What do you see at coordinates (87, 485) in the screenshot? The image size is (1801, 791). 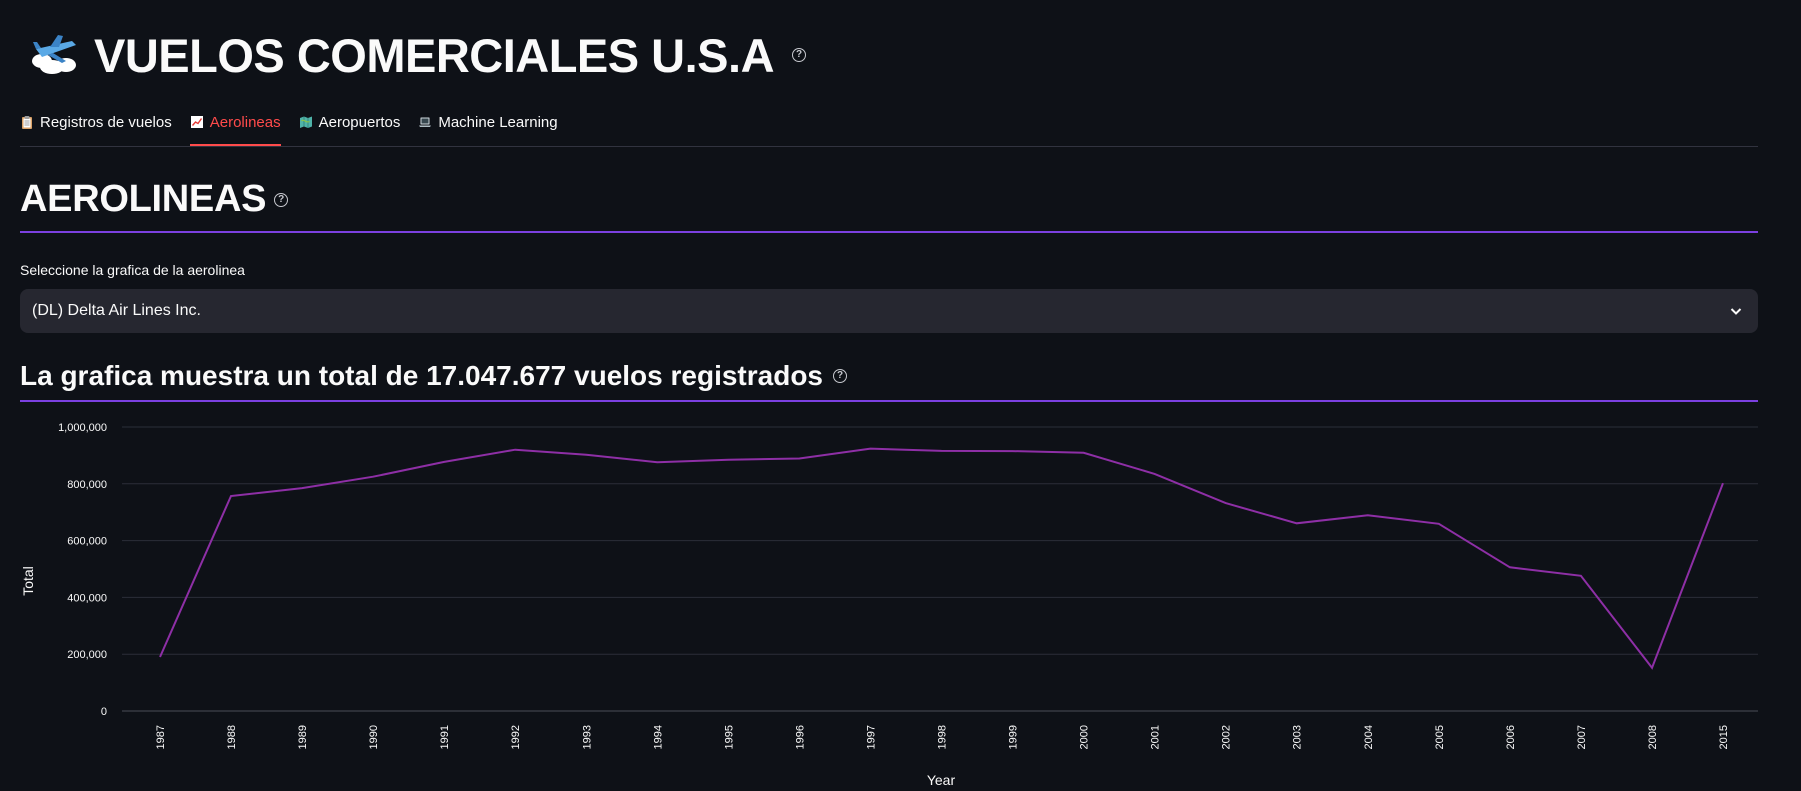 I see `y-tick-label: 800,000` at bounding box center [87, 485].